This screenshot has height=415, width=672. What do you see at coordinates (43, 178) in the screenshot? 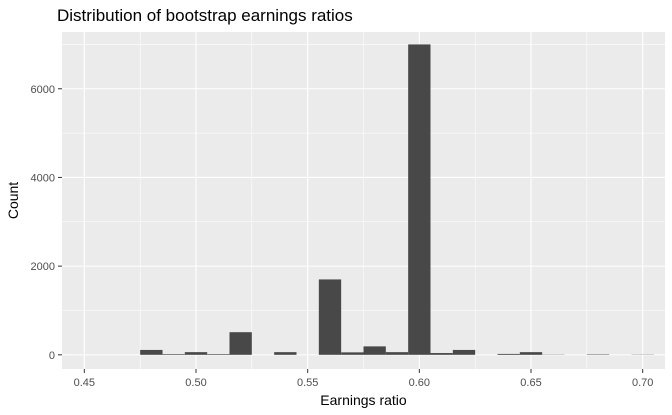
I see `y-tick-label: 4000` at bounding box center [43, 178].